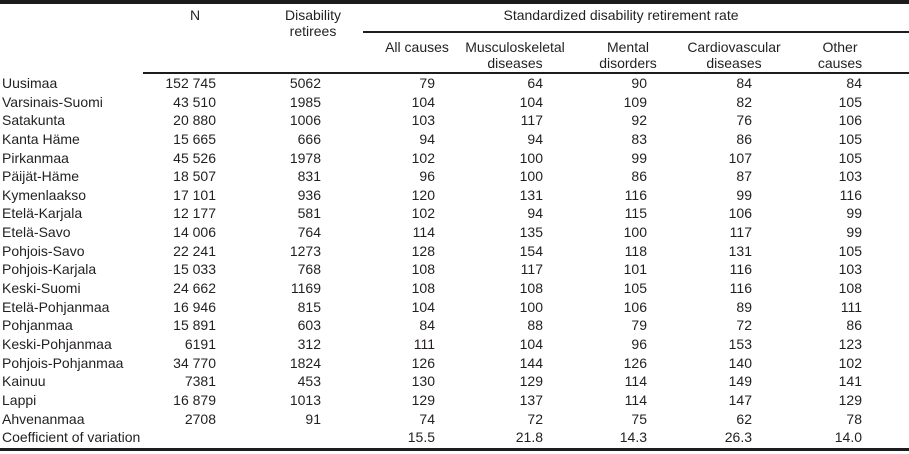 The width and height of the screenshot is (909, 454). What do you see at coordinates (454, 158) in the screenshot?
I see `table-row: Pirkanmaa 45 526 1978 102 100 99 107 105` at bounding box center [454, 158].